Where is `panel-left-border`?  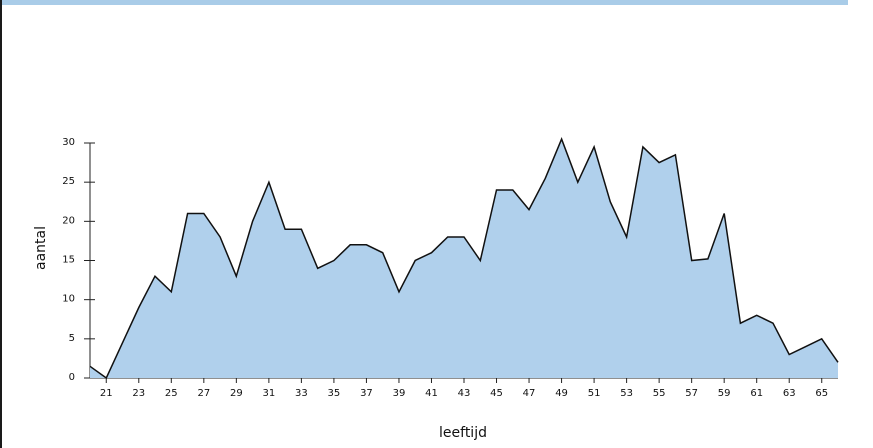
panel-left-border is located at coordinates (1, 224).